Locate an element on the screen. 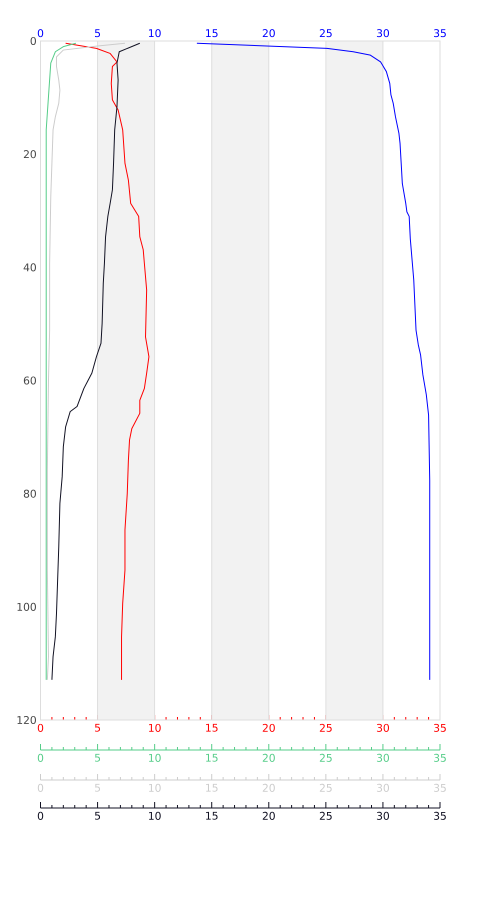 Image resolution: width=480 pixels, height=900 pixels. y-tick-label: 120 is located at coordinates (26, 720).